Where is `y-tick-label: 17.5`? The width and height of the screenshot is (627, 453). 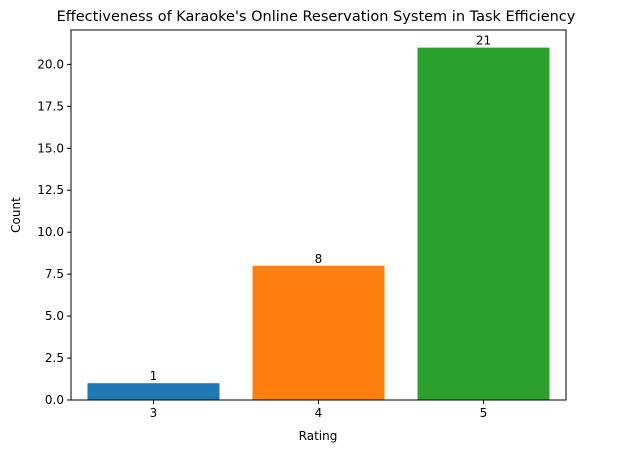 y-tick-label: 17.5 is located at coordinates (50, 106).